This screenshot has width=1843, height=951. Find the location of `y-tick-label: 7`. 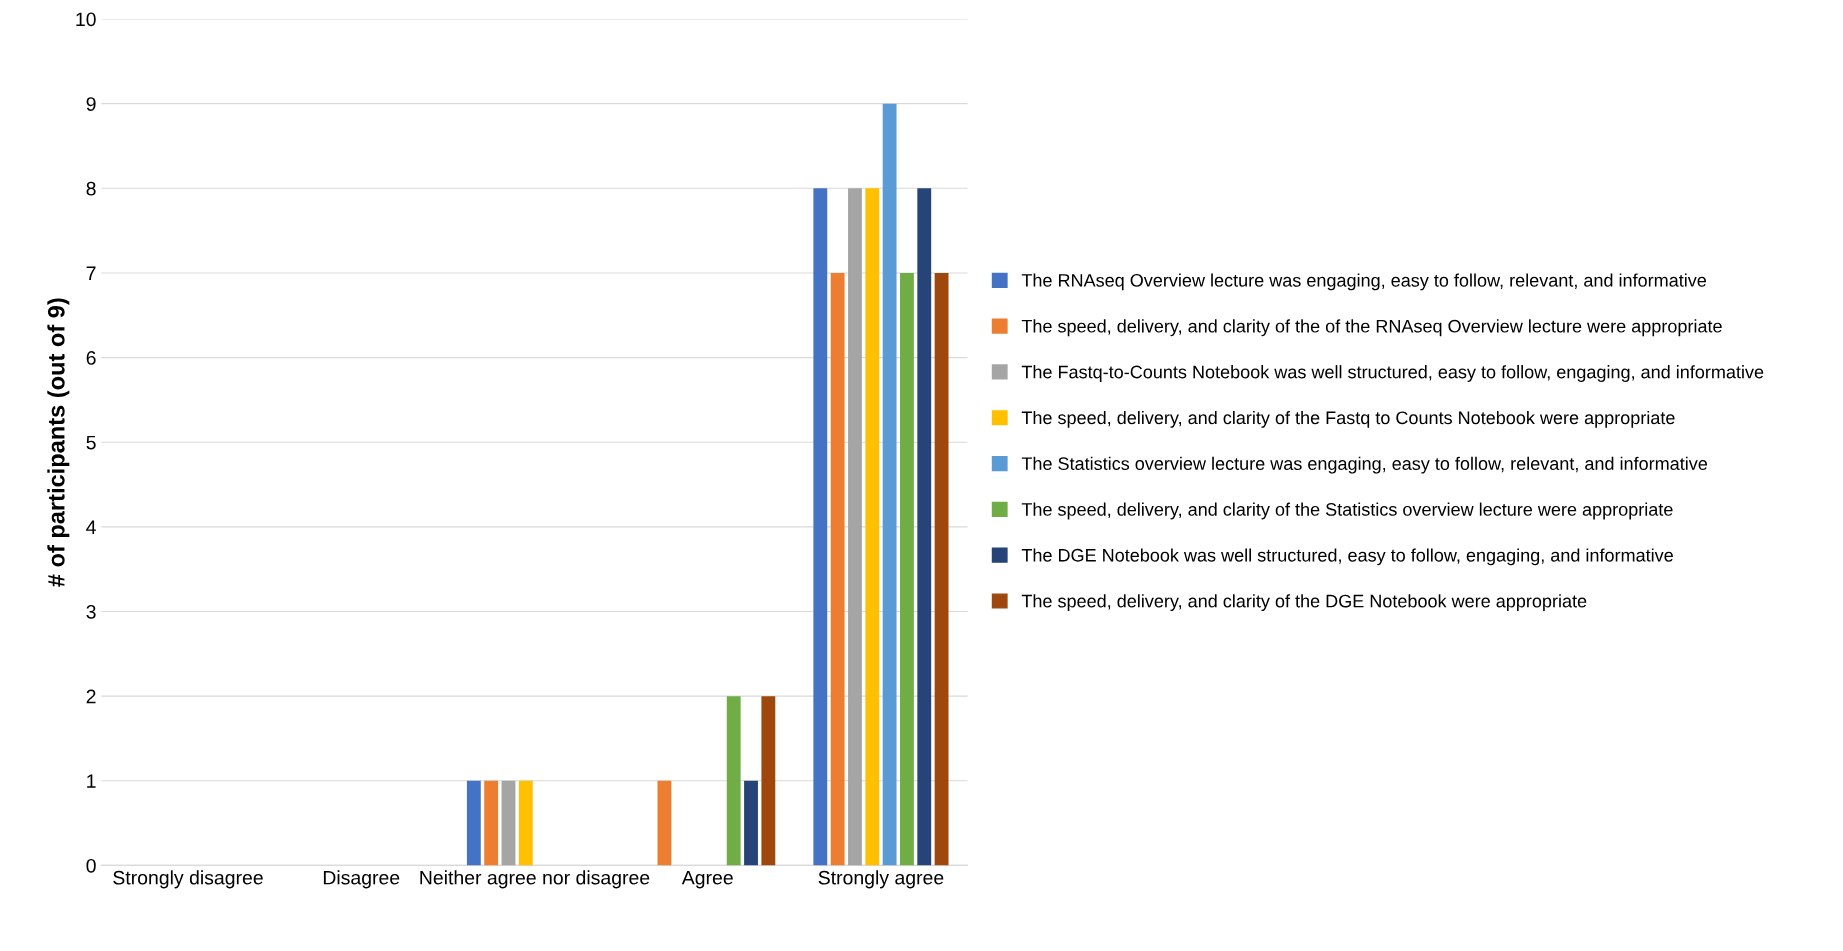

y-tick-label: 7 is located at coordinates (91, 273).